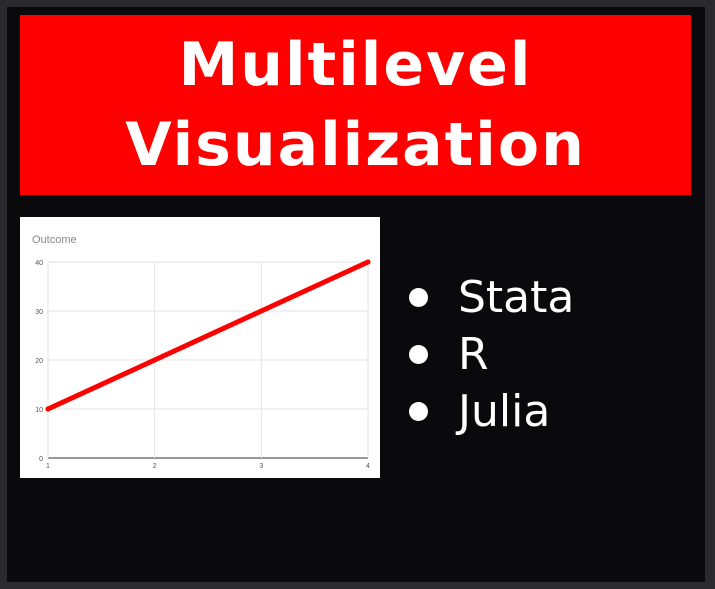 This screenshot has width=715, height=589. I want to click on chart-title: Outcome, so click(54, 240).